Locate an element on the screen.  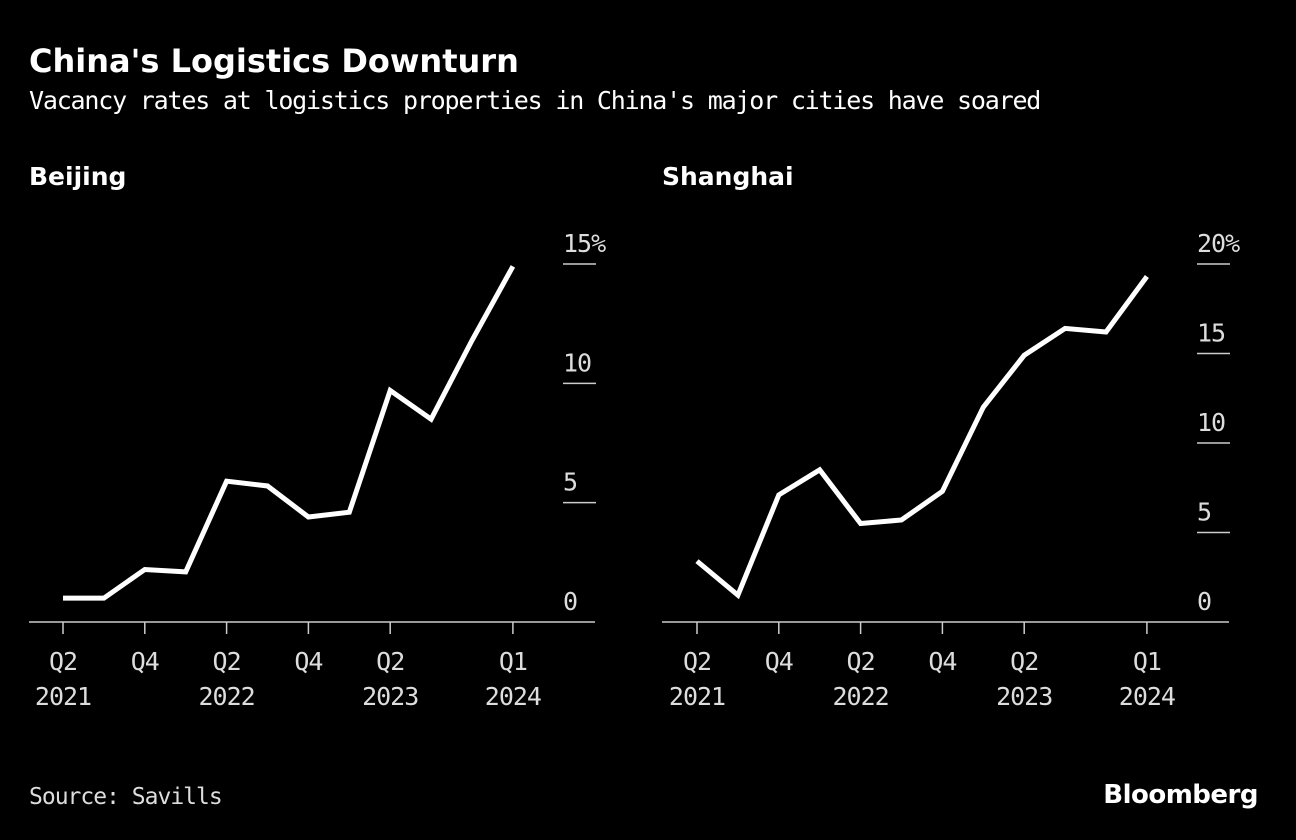
beijing-x-tick-year: 2022 is located at coordinates (226, 696).